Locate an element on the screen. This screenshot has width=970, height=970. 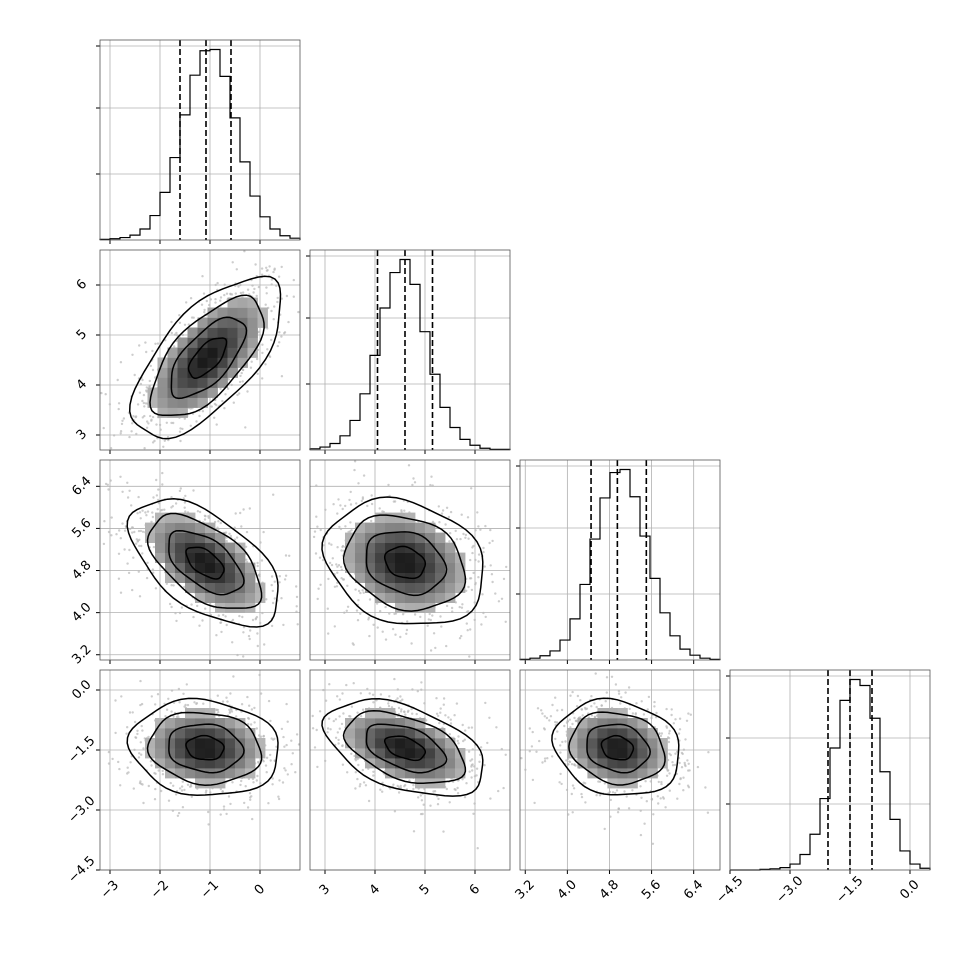
panel-1-0: 3 4 5 6 is located at coordinates (187, 351).